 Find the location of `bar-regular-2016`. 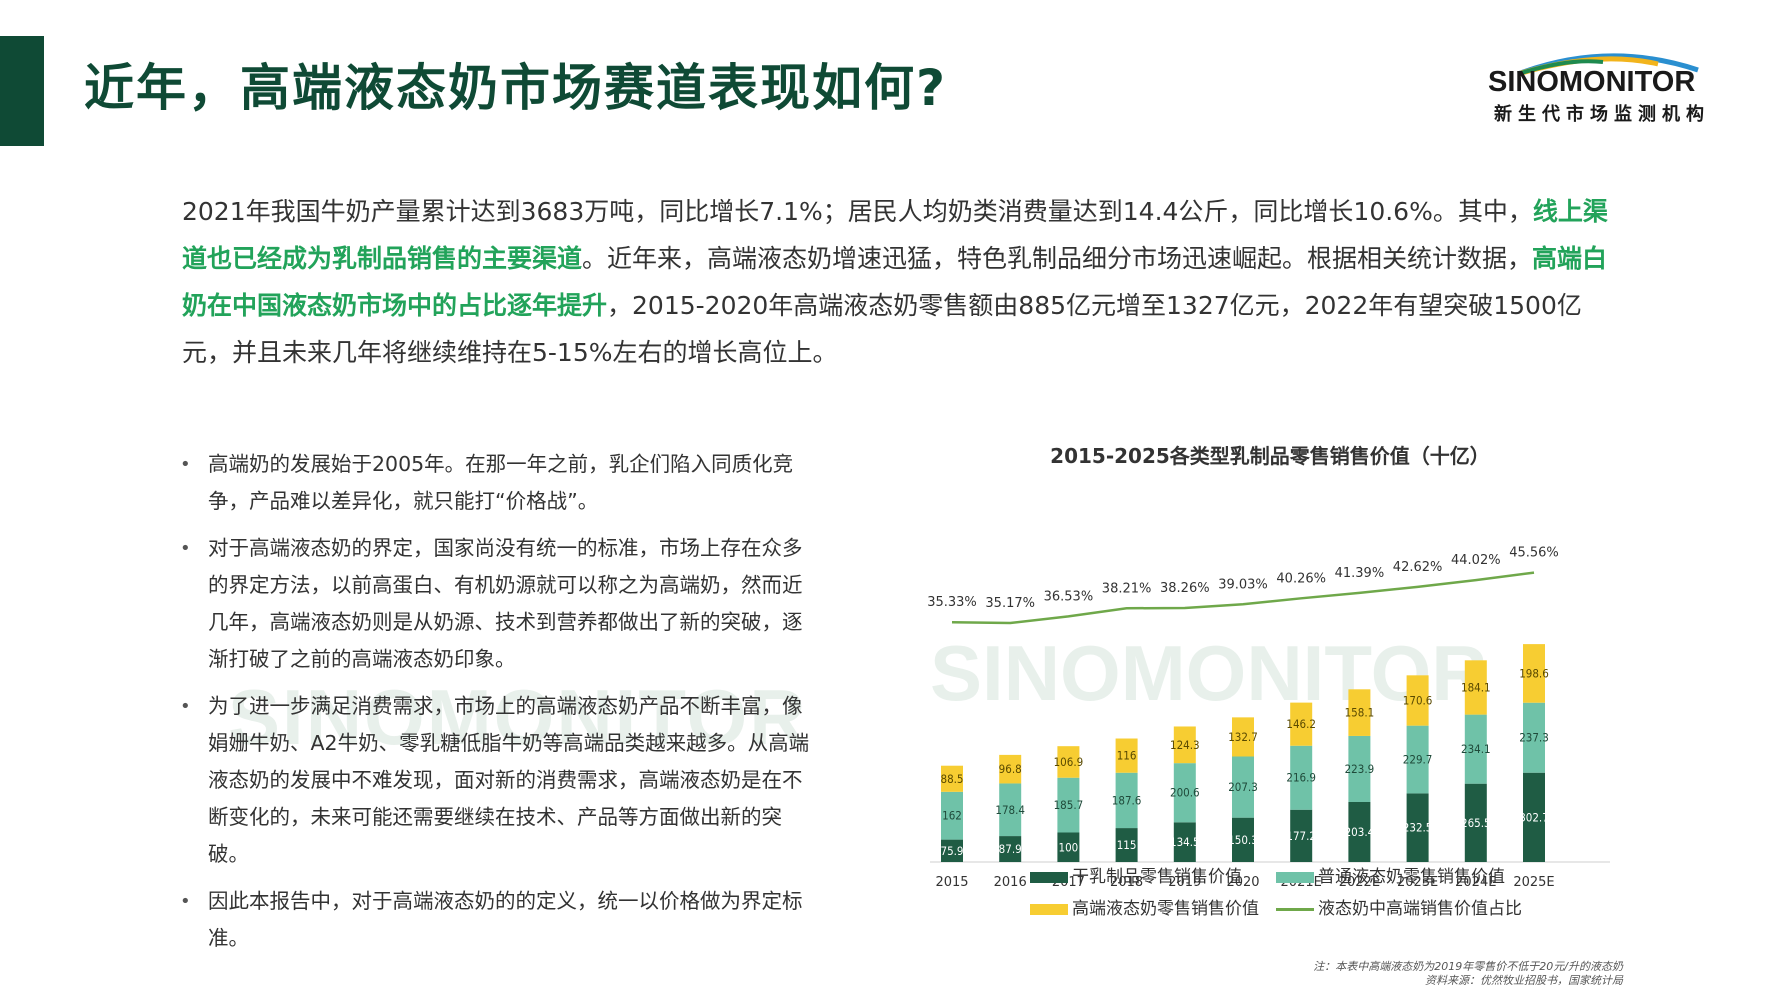

bar-regular-2016 is located at coordinates (1010, 810).